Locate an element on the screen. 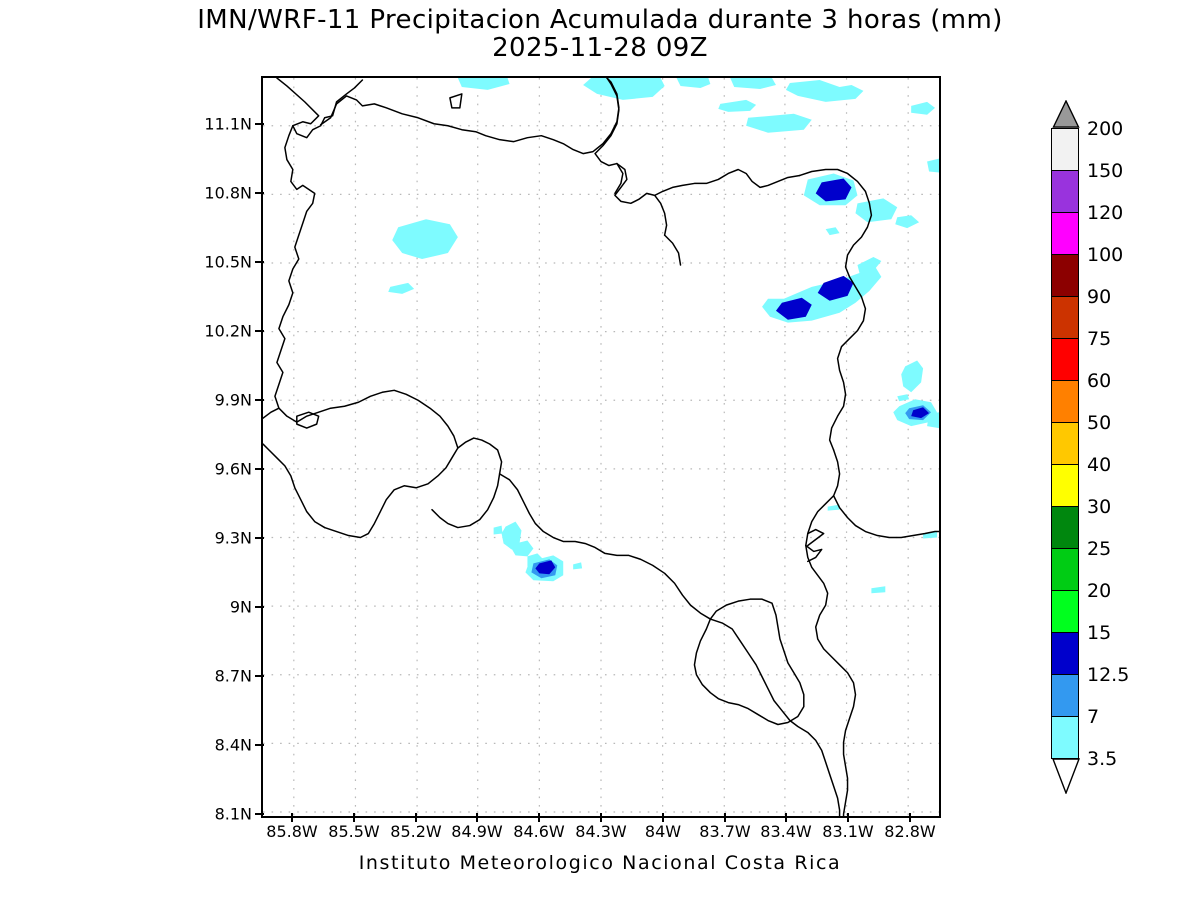 This screenshot has height=900, width=1200. colorbar-label: 3.5 is located at coordinates (1102, 759).